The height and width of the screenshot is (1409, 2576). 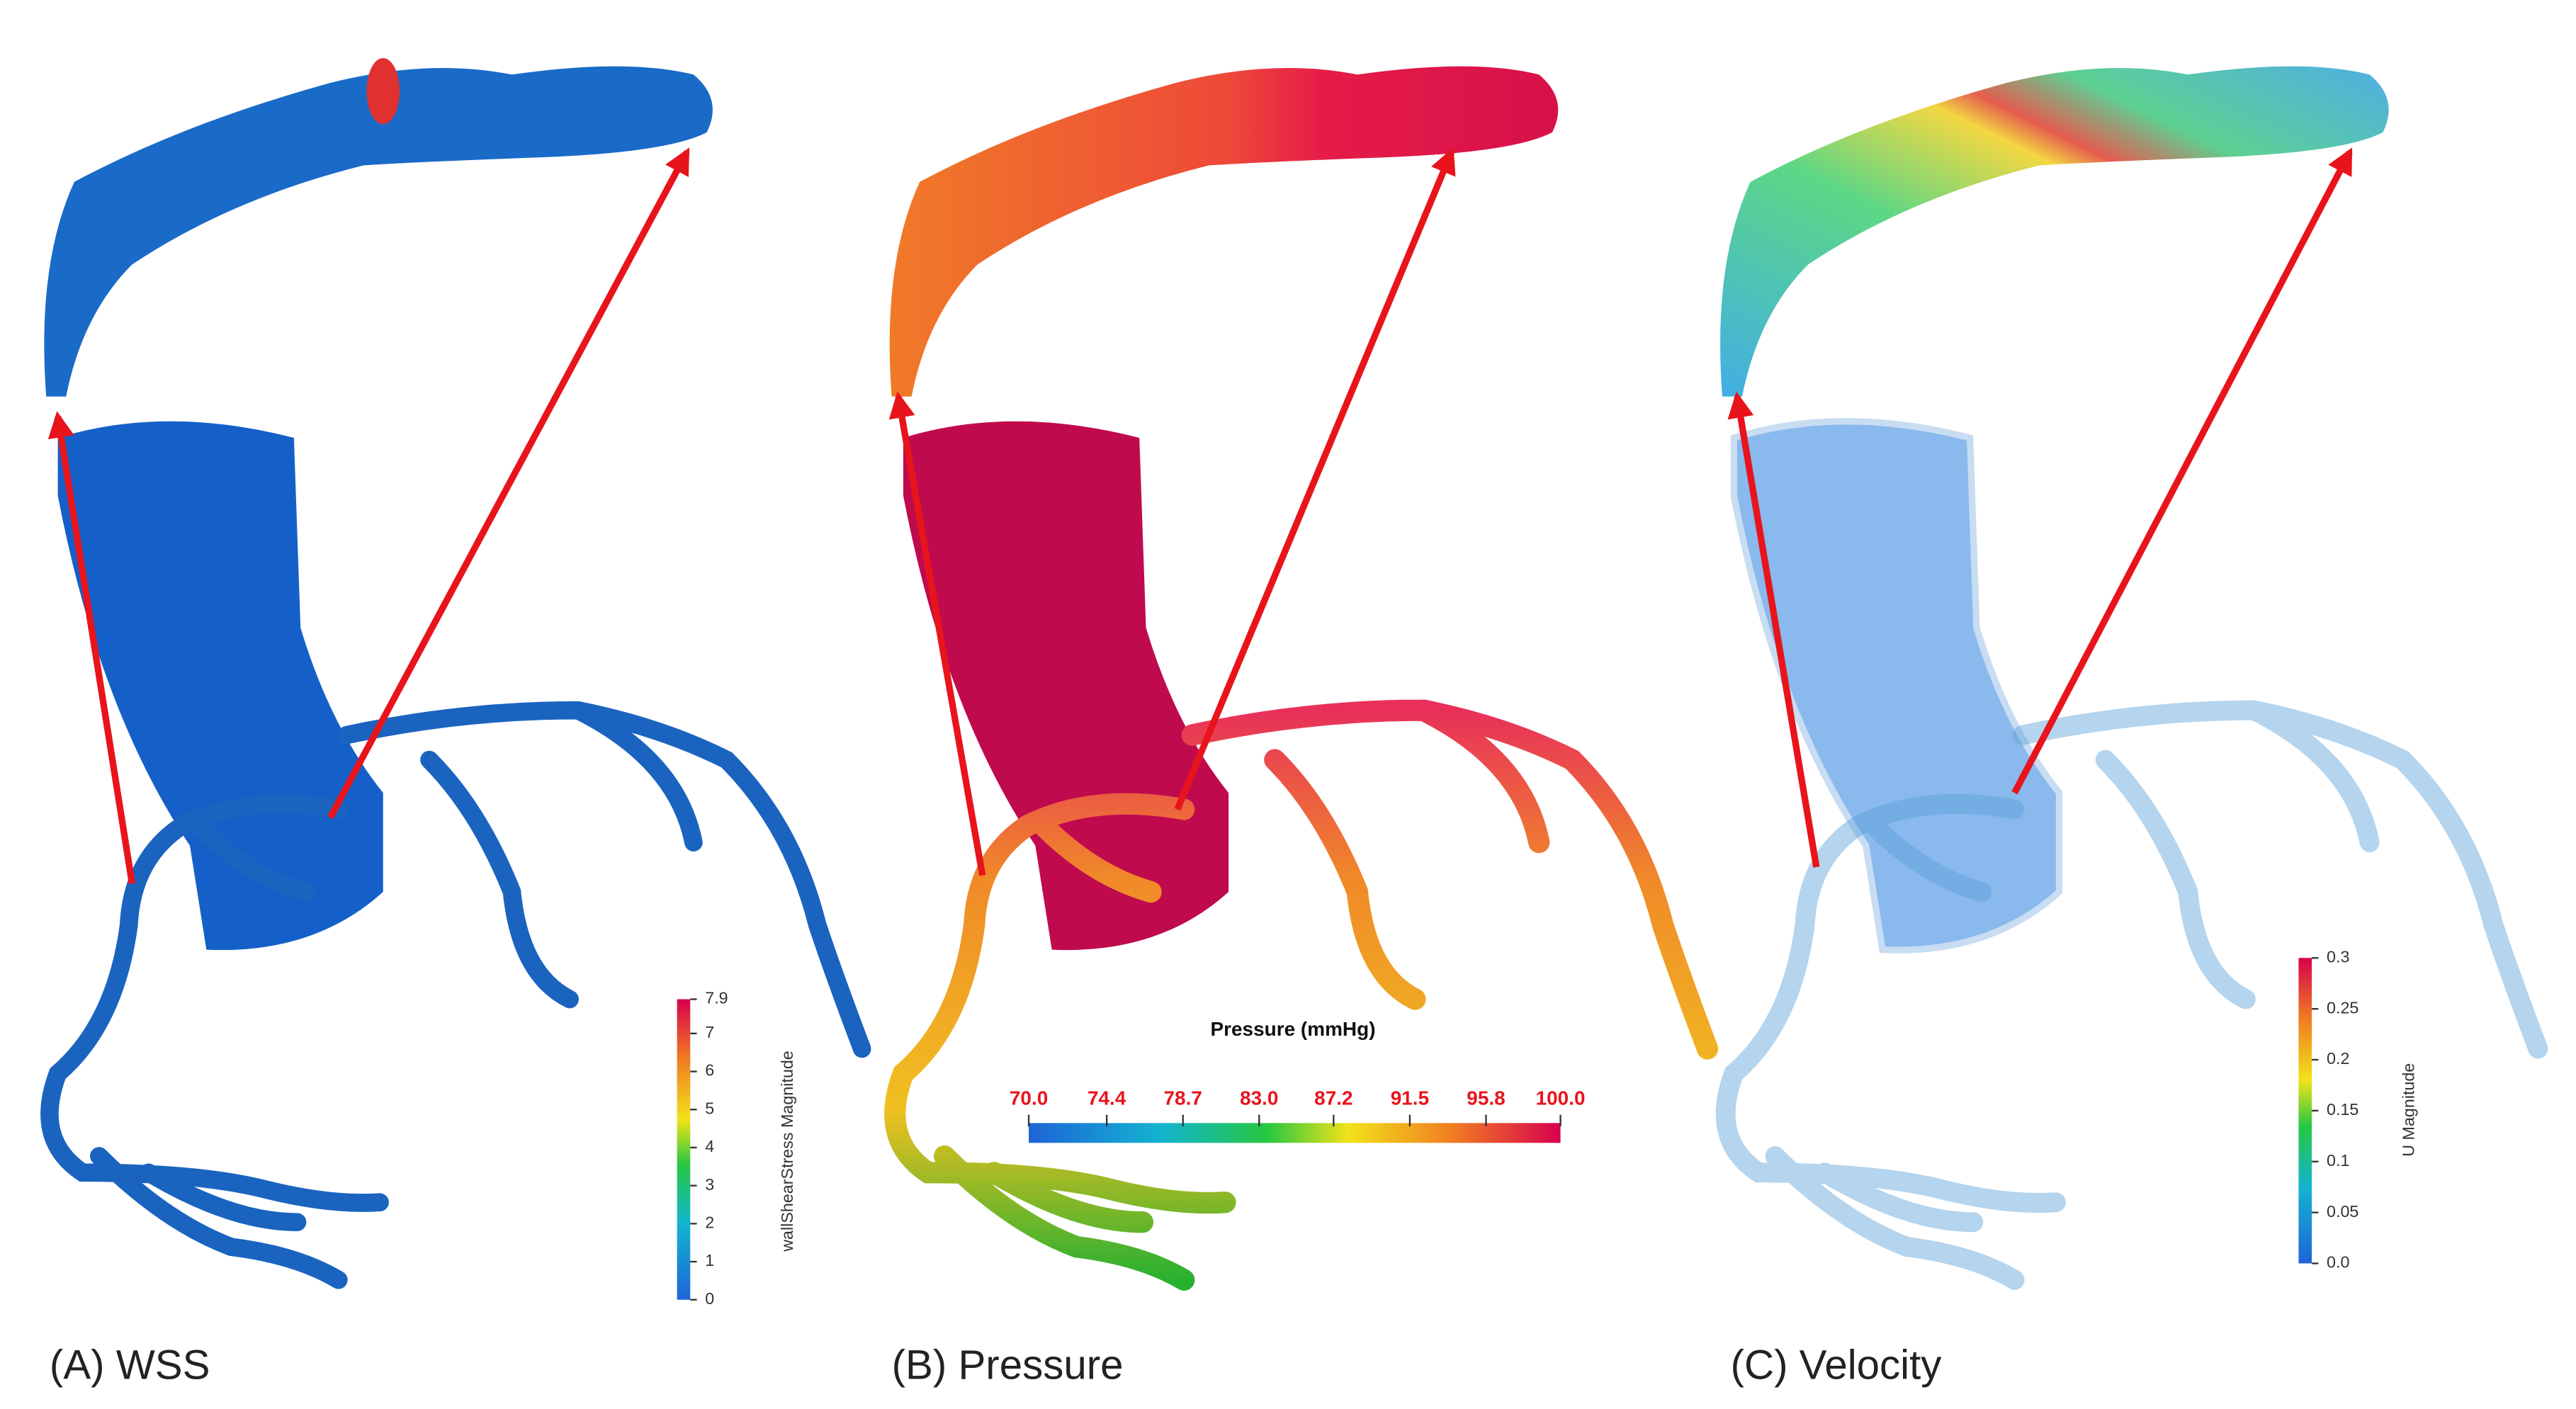 What do you see at coordinates (709, 1108) in the screenshot?
I see `tick-label: 5` at bounding box center [709, 1108].